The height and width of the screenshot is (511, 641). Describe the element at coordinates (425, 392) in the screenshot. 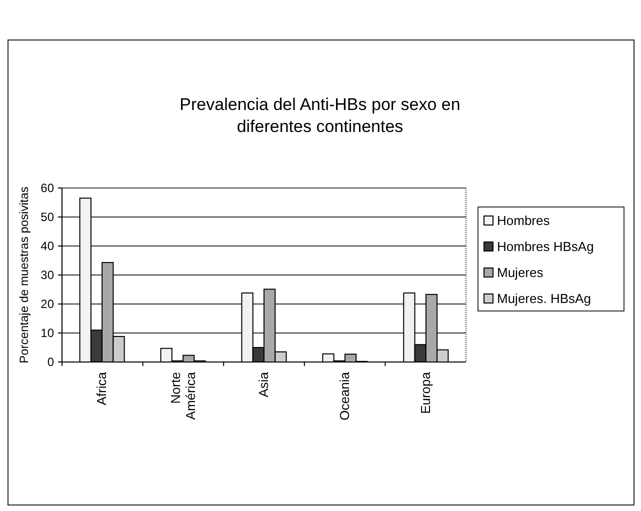

I see `x-tick-label: Europa` at that location.